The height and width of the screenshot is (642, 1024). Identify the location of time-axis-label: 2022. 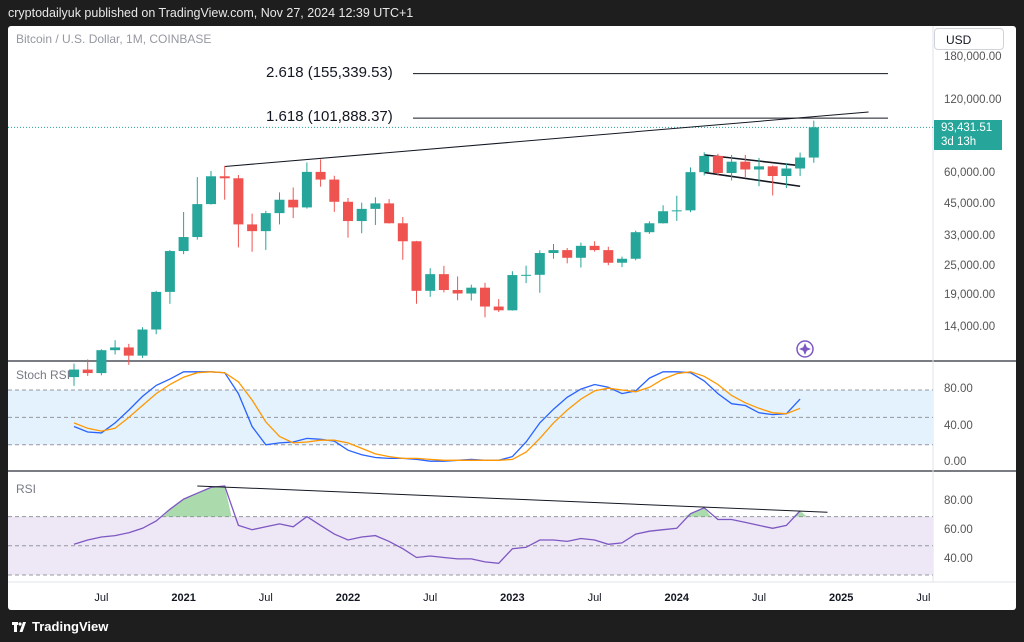
(348, 598).